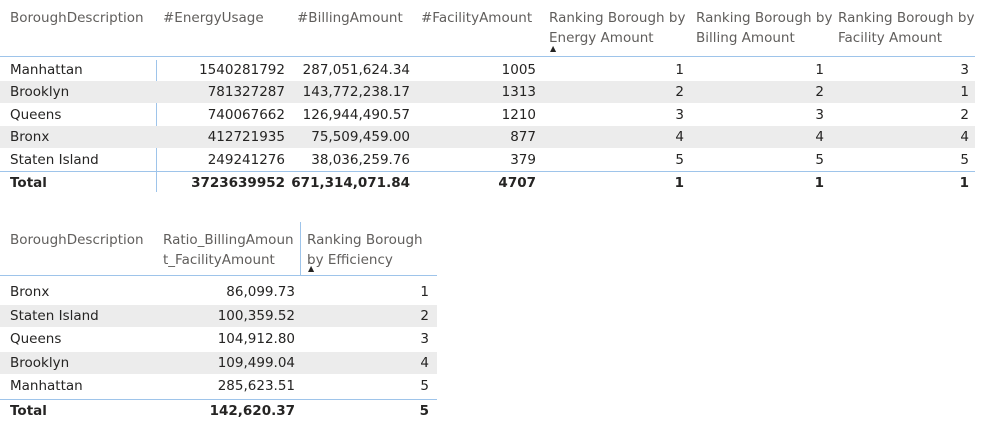  Describe the element at coordinates (679, 114) in the screenshot. I see `cell-rank-energy: 3` at that location.